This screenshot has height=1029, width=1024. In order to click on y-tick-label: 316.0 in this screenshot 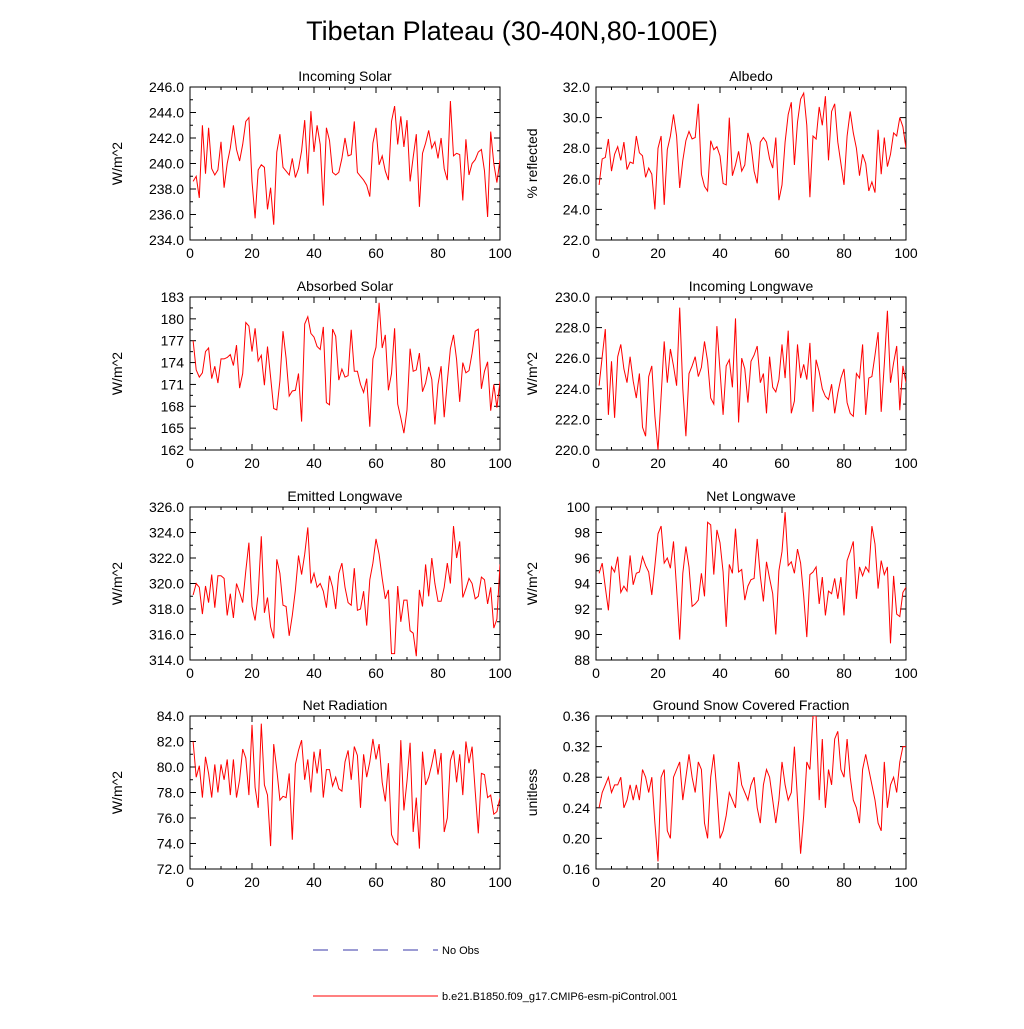, I will do `click(166, 635)`.